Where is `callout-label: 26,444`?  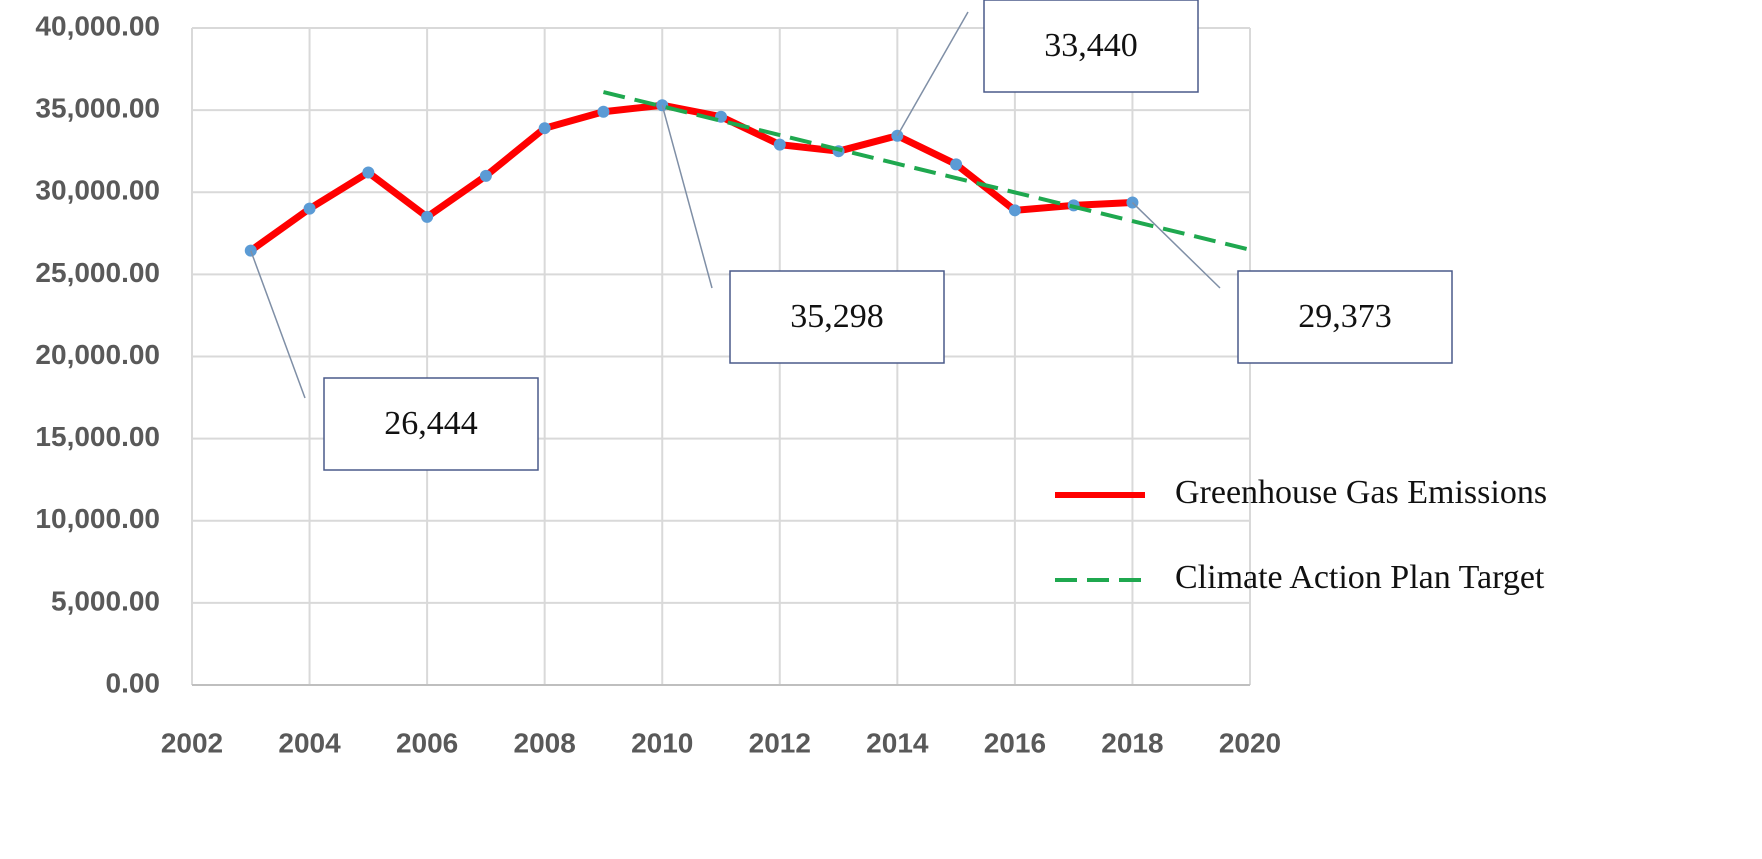
callout-label: 26,444 is located at coordinates (431, 423).